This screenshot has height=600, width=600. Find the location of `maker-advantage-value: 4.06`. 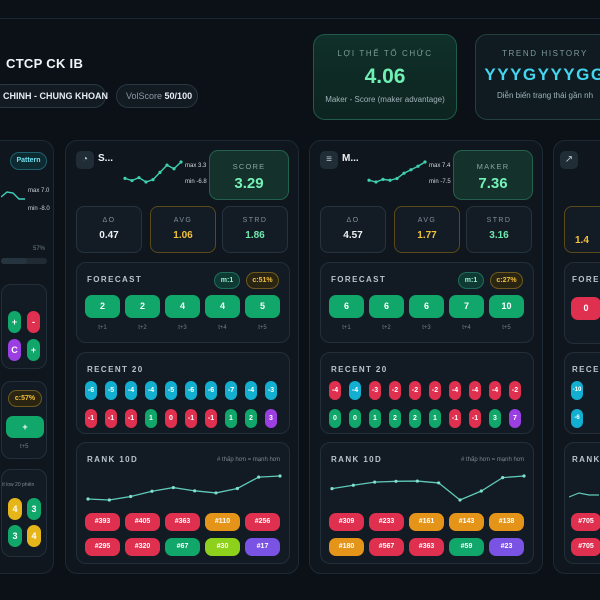

maker-advantage-value: 4.06 is located at coordinates (385, 76).